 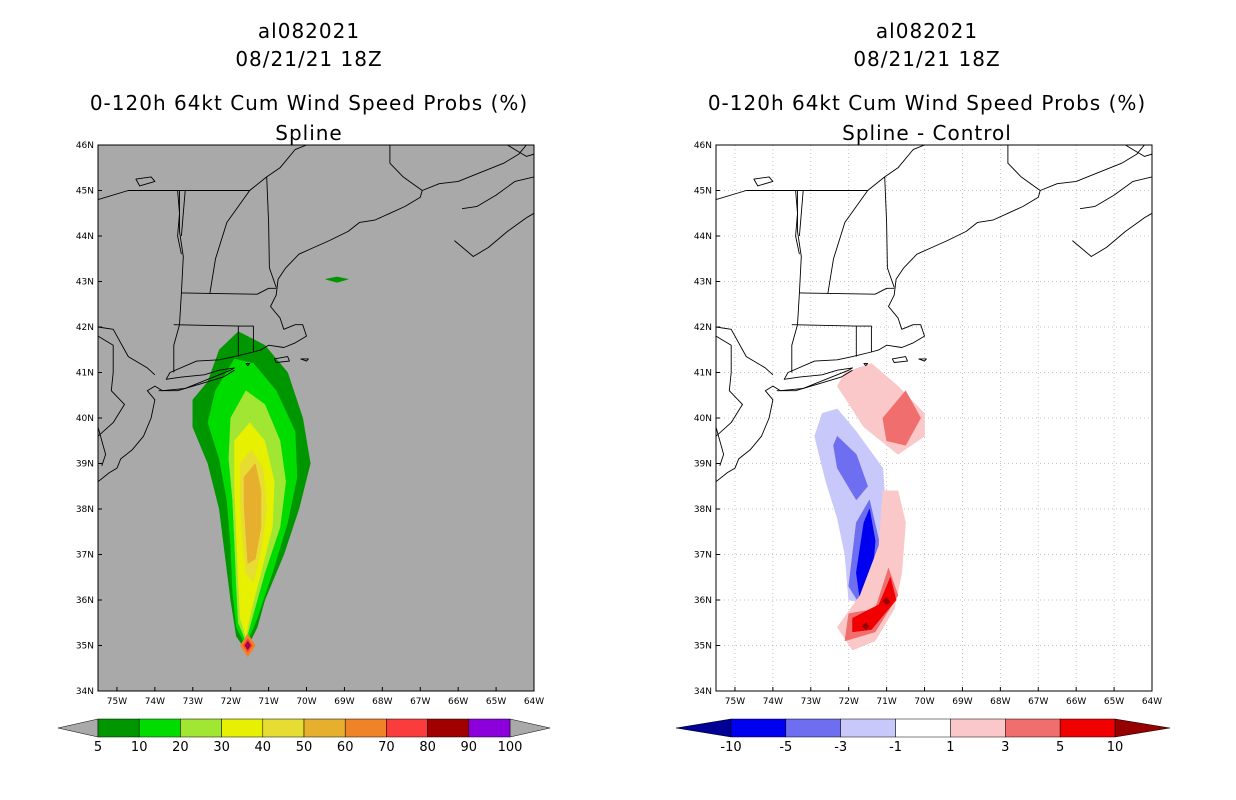 What do you see at coordinates (840, 747) in the screenshot?
I see `colorbar-label: -3` at bounding box center [840, 747].